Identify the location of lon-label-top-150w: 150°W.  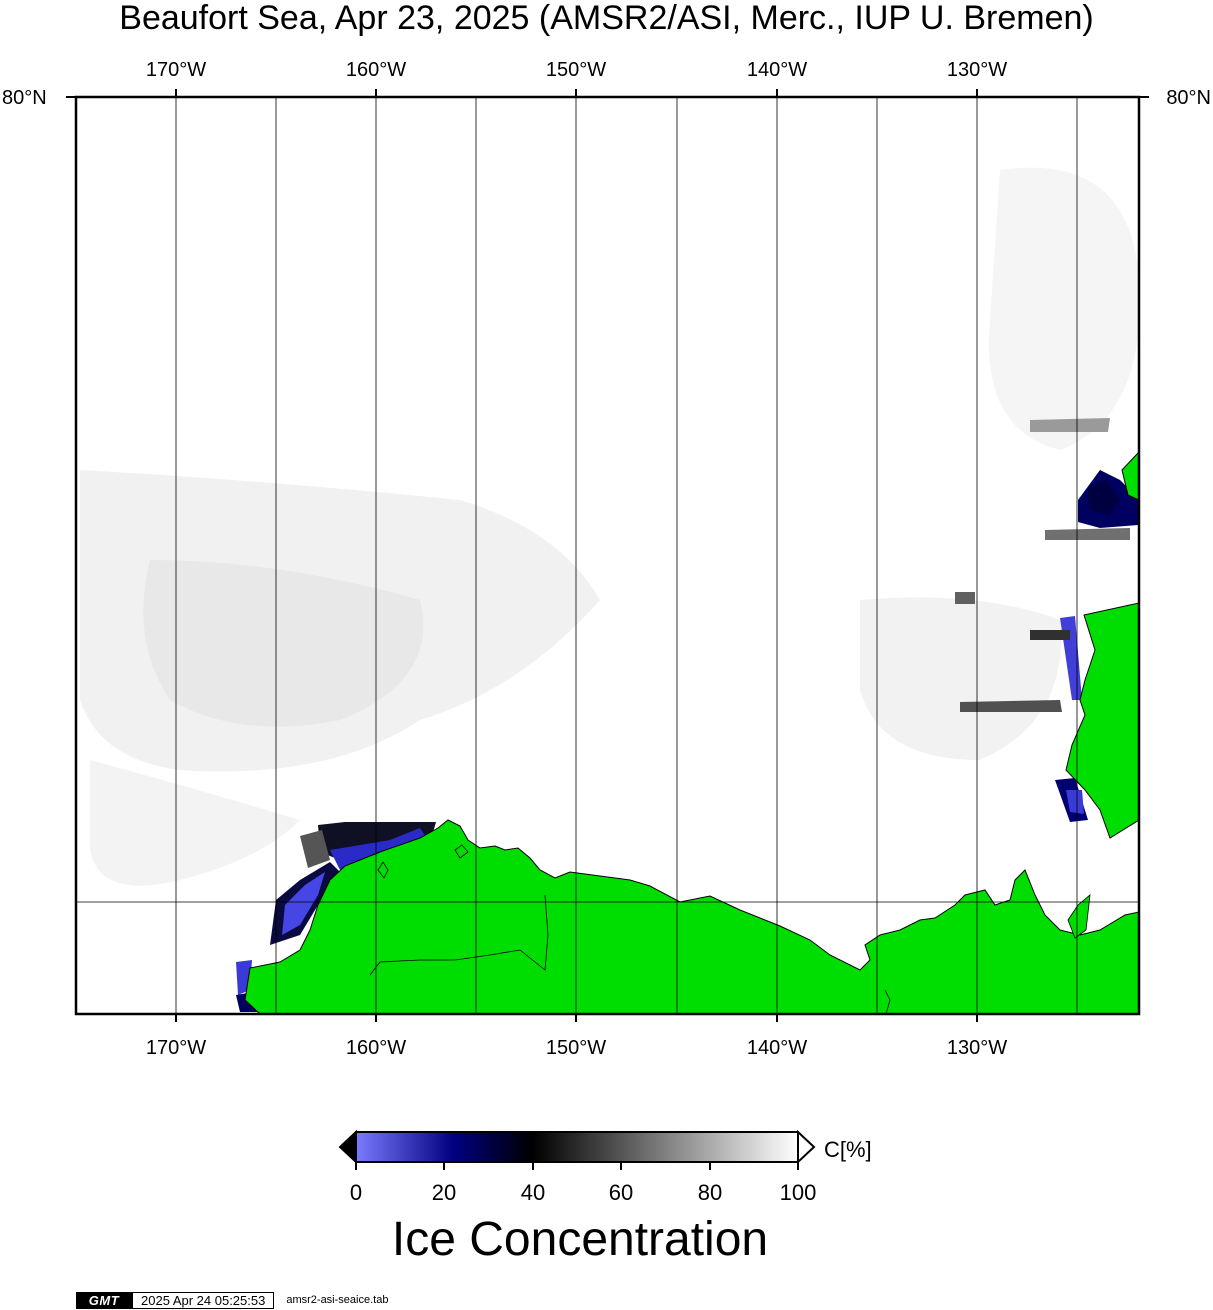
(576, 70).